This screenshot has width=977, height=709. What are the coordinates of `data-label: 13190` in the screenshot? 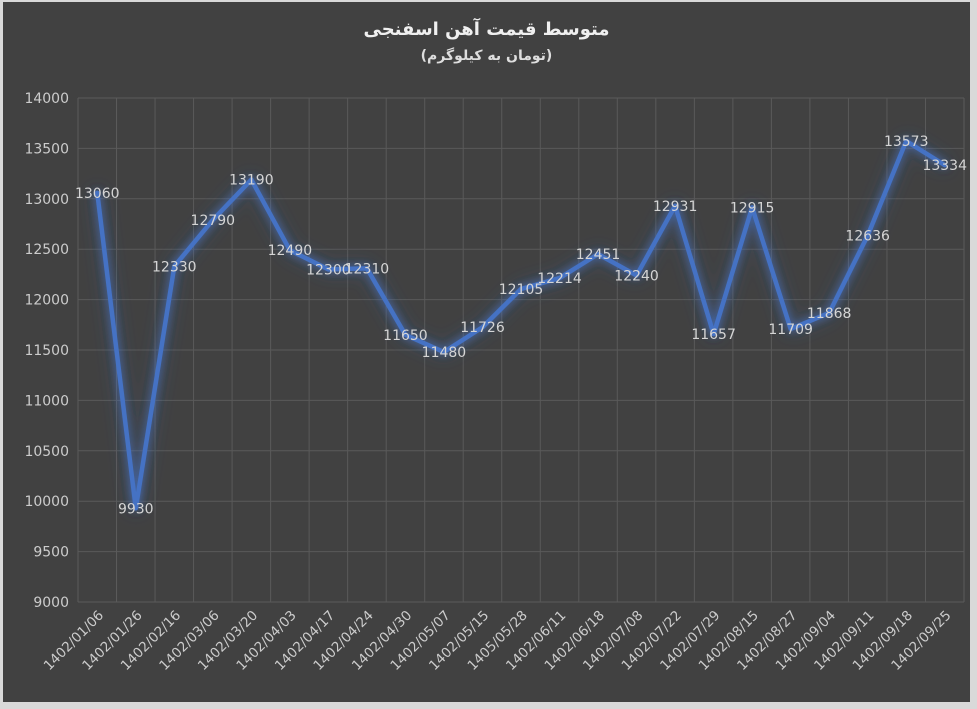 It's located at (251, 181).